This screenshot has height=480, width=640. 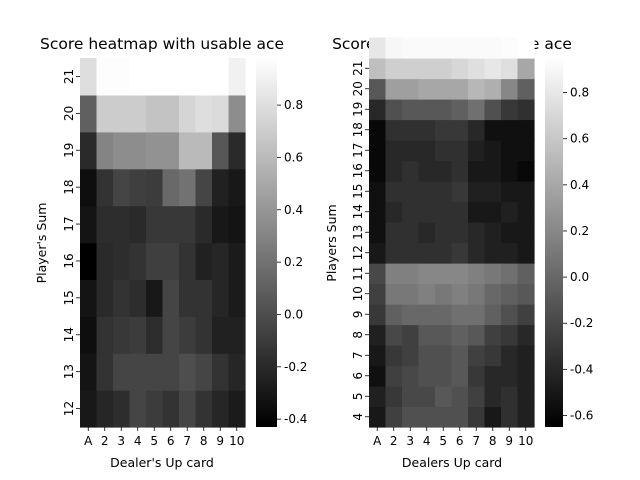 I want to click on x-tick-label: 2, so click(x=105, y=441).